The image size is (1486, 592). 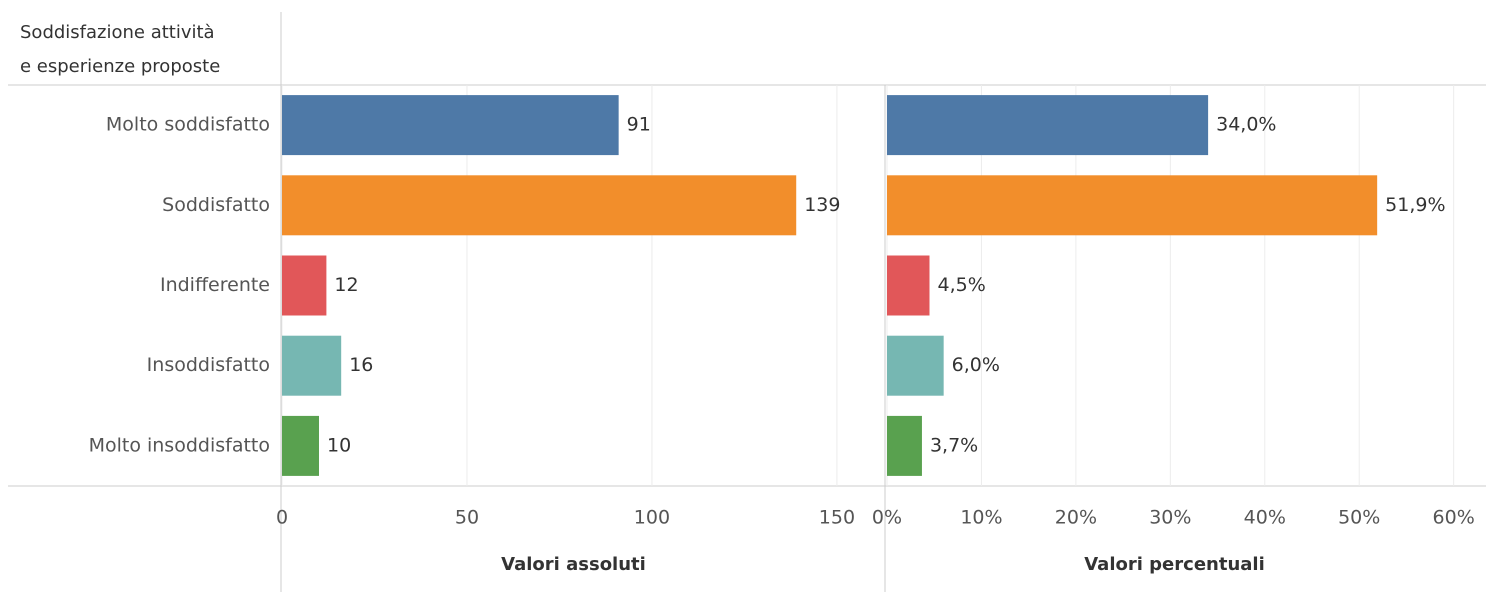 What do you see at coordinates (976, 365) in the screenshot?
I see `value-label: 6,0%` at bounding box center [976, 365].